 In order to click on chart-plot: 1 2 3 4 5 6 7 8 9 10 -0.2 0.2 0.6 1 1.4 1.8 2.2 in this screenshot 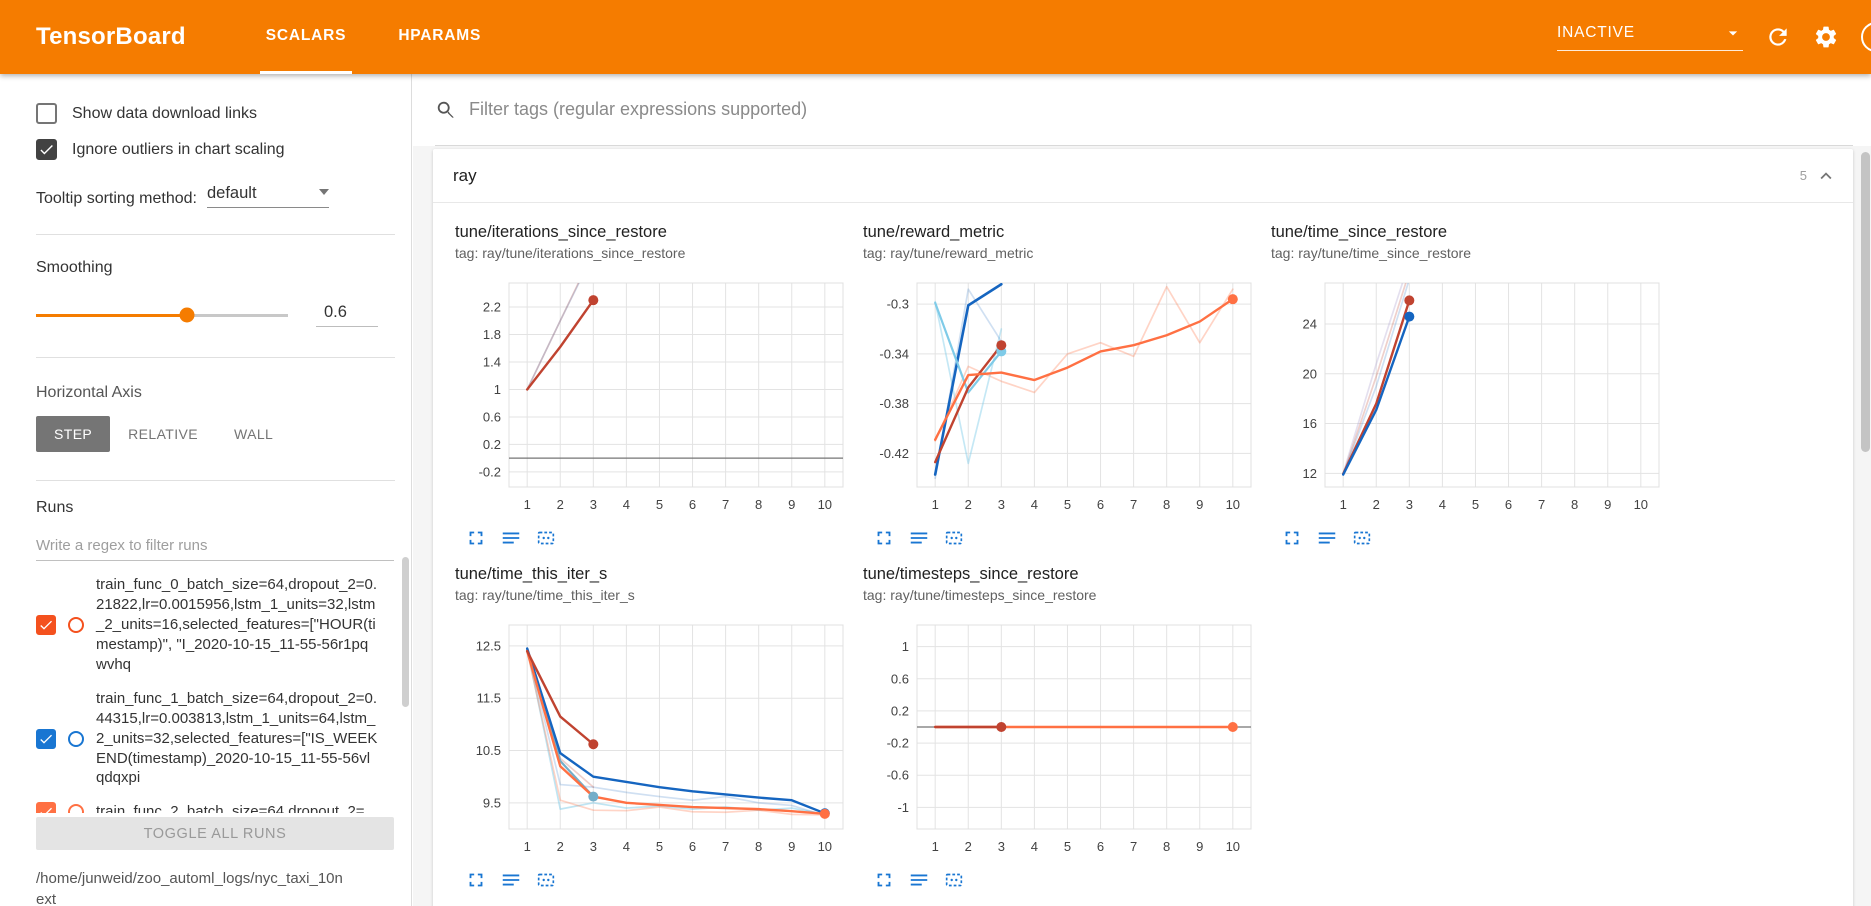, I will do `click(652, 398)`.